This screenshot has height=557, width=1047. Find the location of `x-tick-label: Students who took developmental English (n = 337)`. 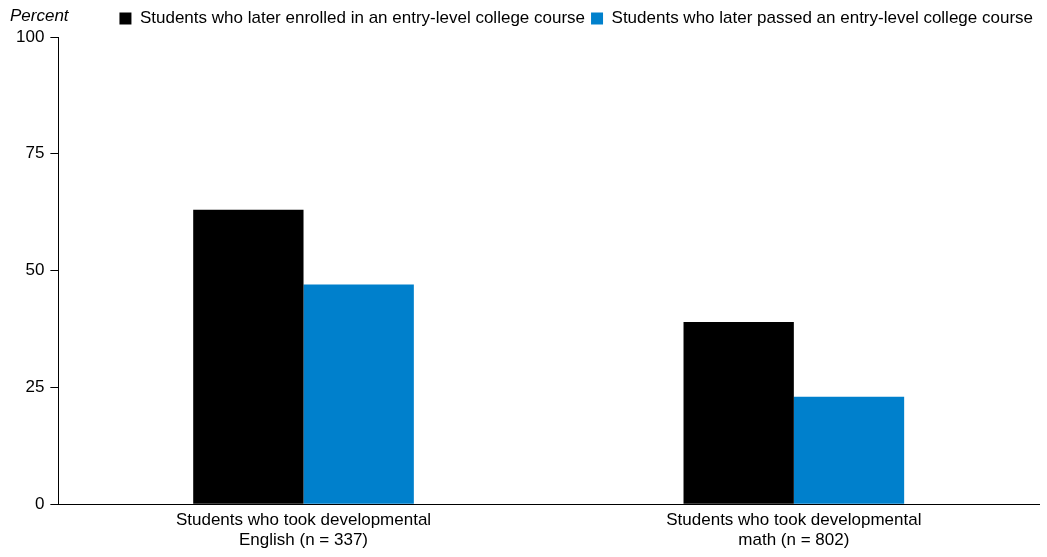

x-tick-label: Students who took developmental English (n = 337) is located at coordinates (303, 530).